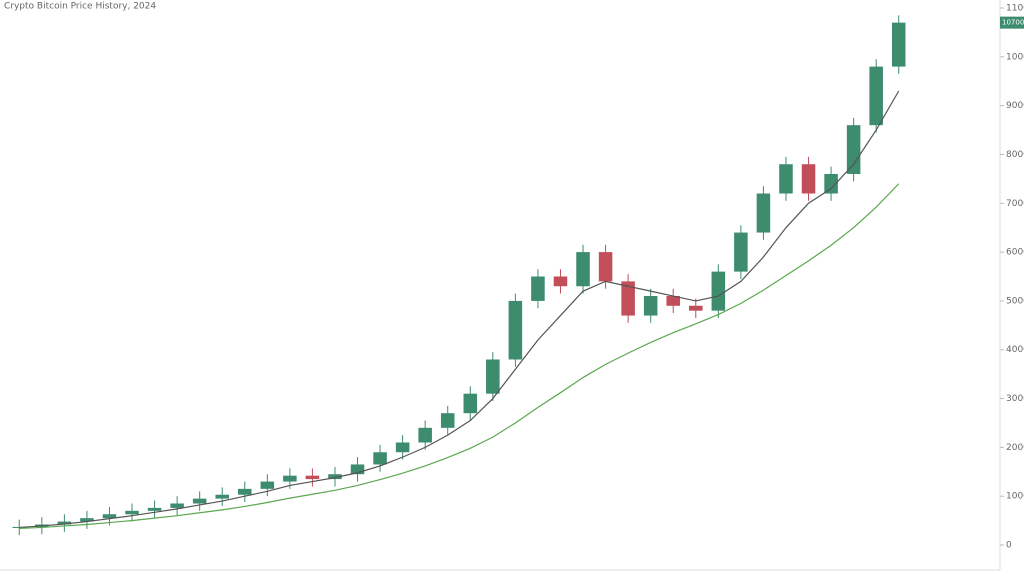 This screenshot has width=1024, height=576. Describe the element at coordinates (1015, 448) in the screenshot. I see `y-tick-label: 20000` at that location.